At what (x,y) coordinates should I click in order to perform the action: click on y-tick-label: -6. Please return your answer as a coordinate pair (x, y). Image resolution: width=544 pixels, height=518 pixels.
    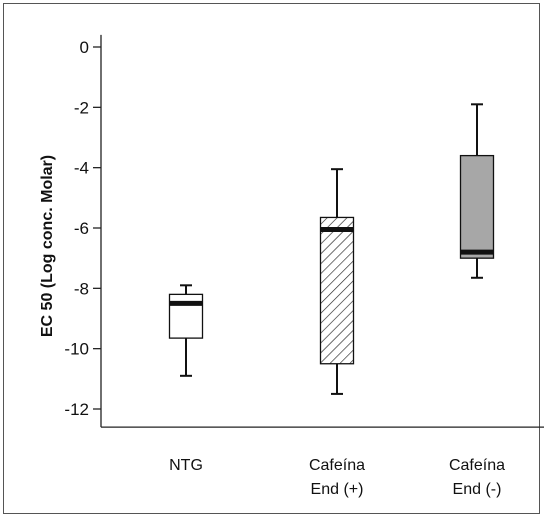
    Looking at the image, I should click on (81, 228).